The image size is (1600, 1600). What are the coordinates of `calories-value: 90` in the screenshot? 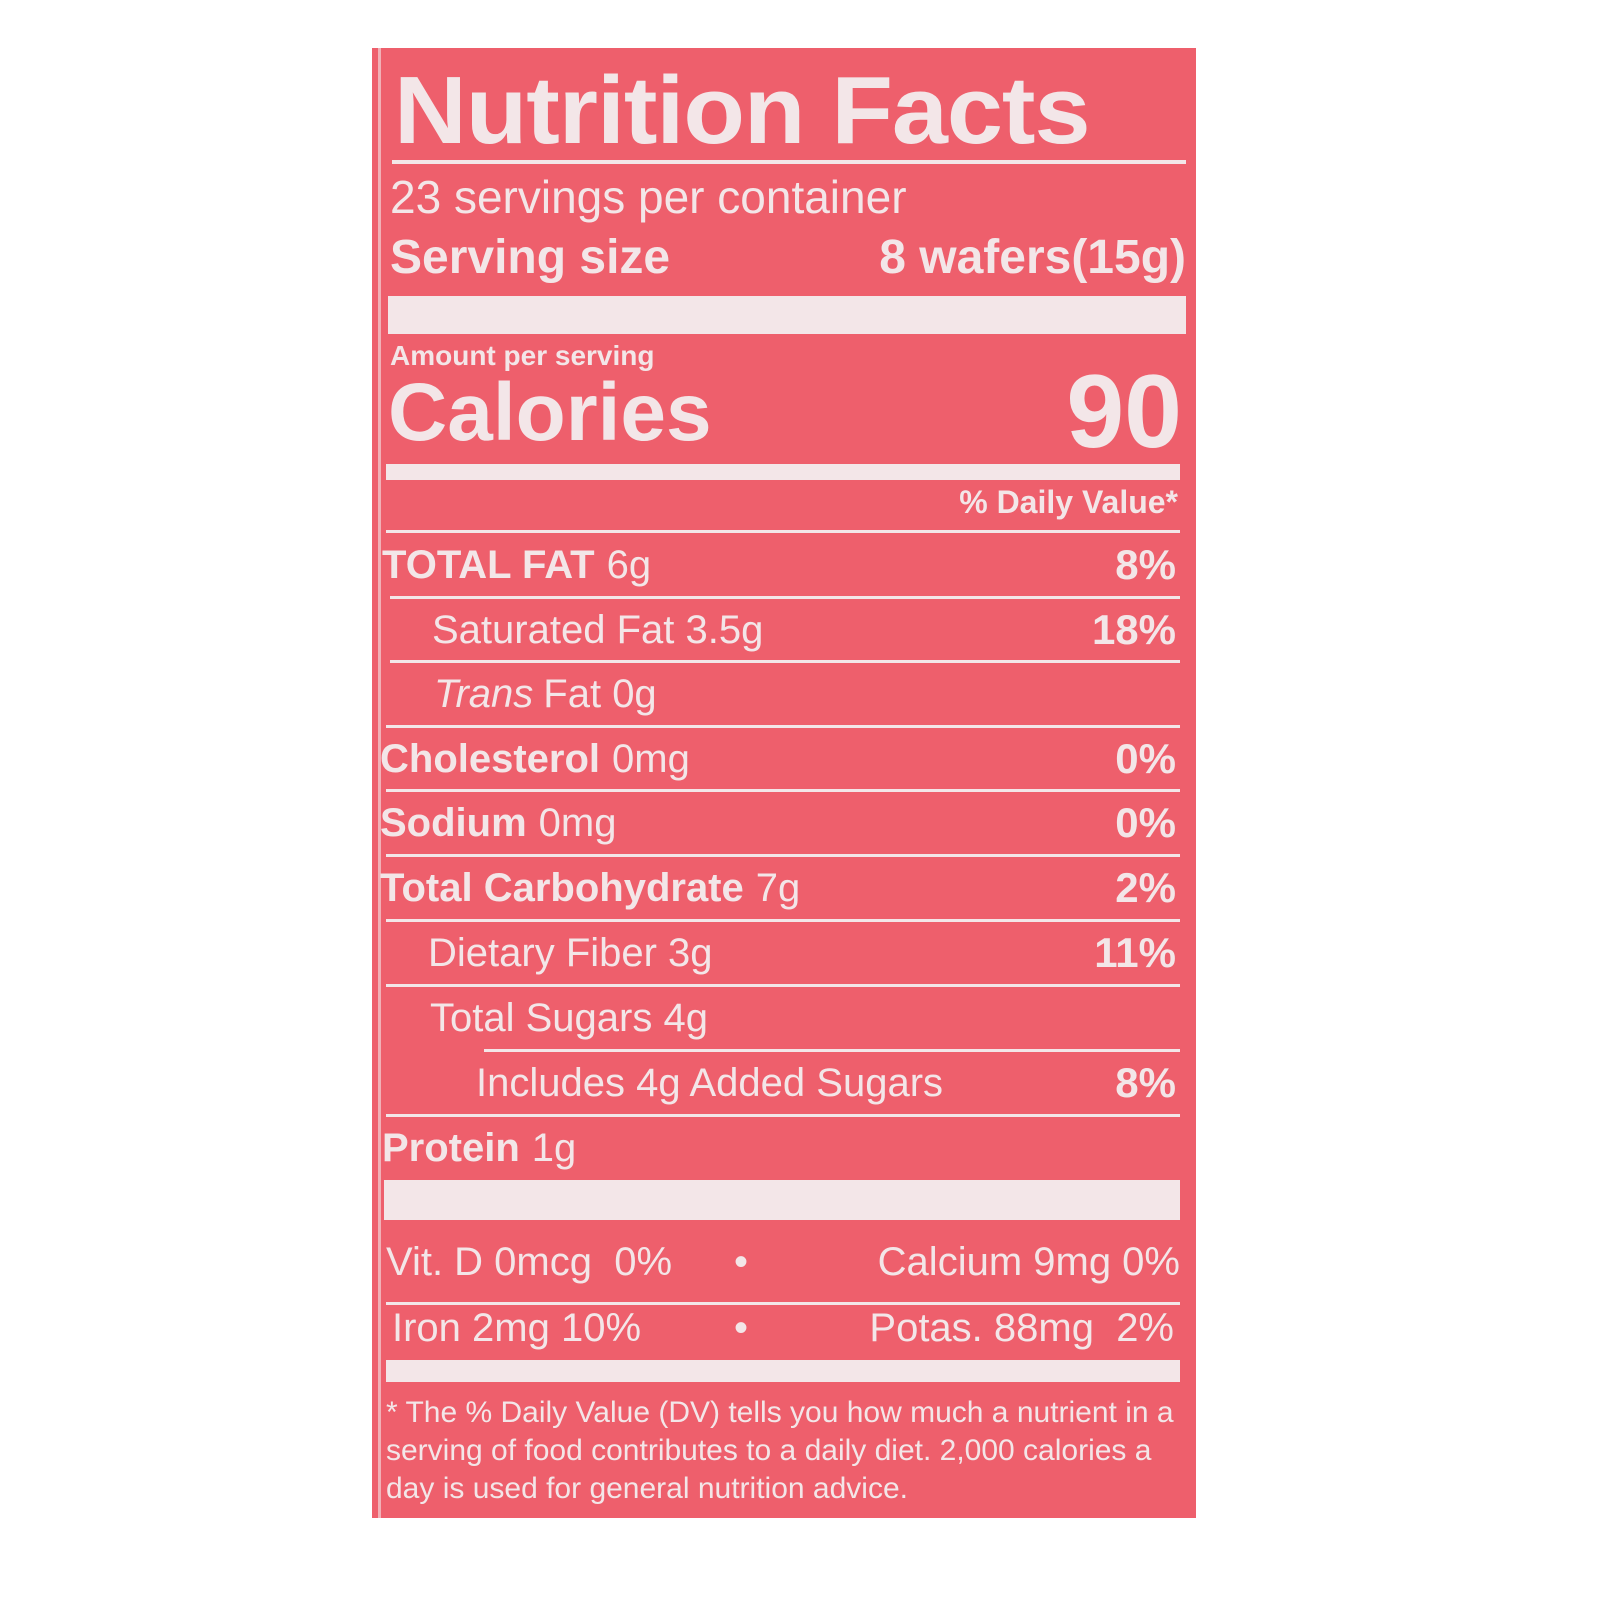 It's located at (1124, 412).